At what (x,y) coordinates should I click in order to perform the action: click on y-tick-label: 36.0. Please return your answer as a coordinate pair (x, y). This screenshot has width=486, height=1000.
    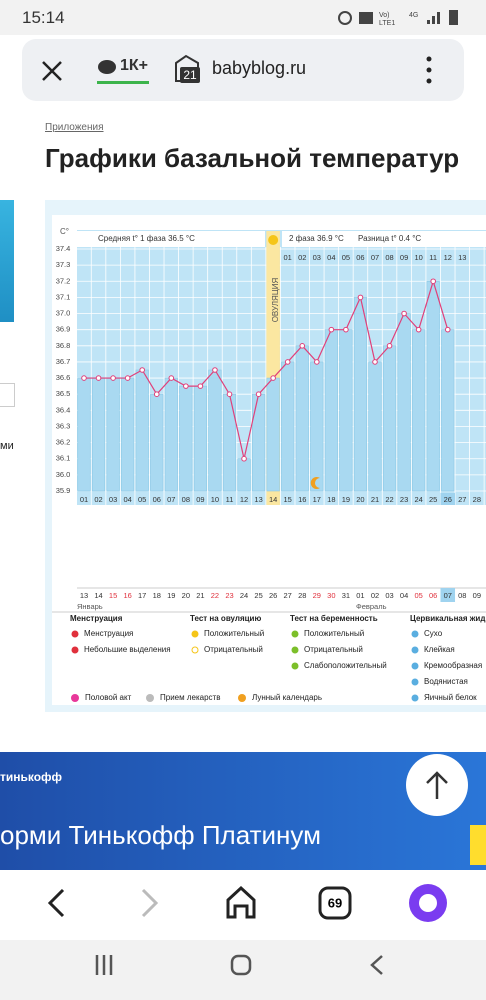
    Looking at the image, I should click on (63, 474).